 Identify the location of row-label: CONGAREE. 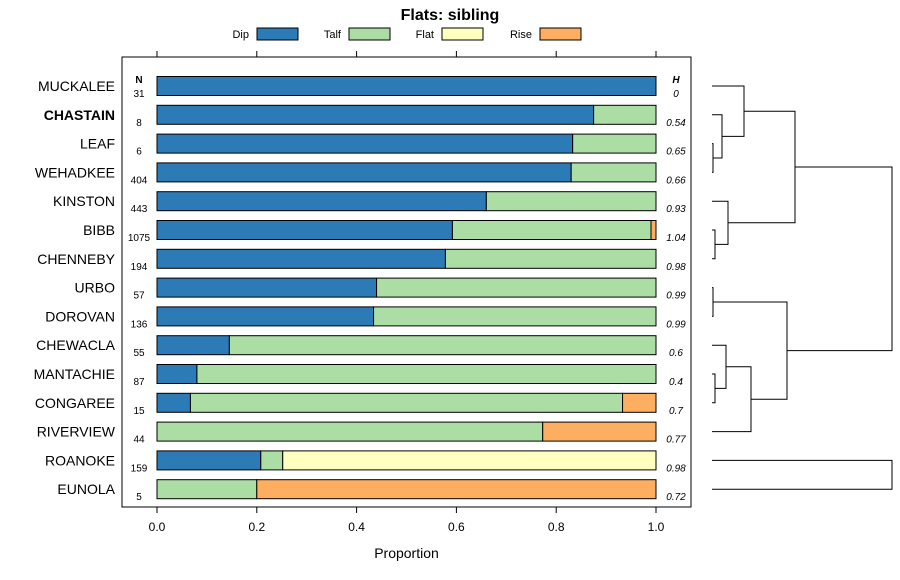
(75, 403).